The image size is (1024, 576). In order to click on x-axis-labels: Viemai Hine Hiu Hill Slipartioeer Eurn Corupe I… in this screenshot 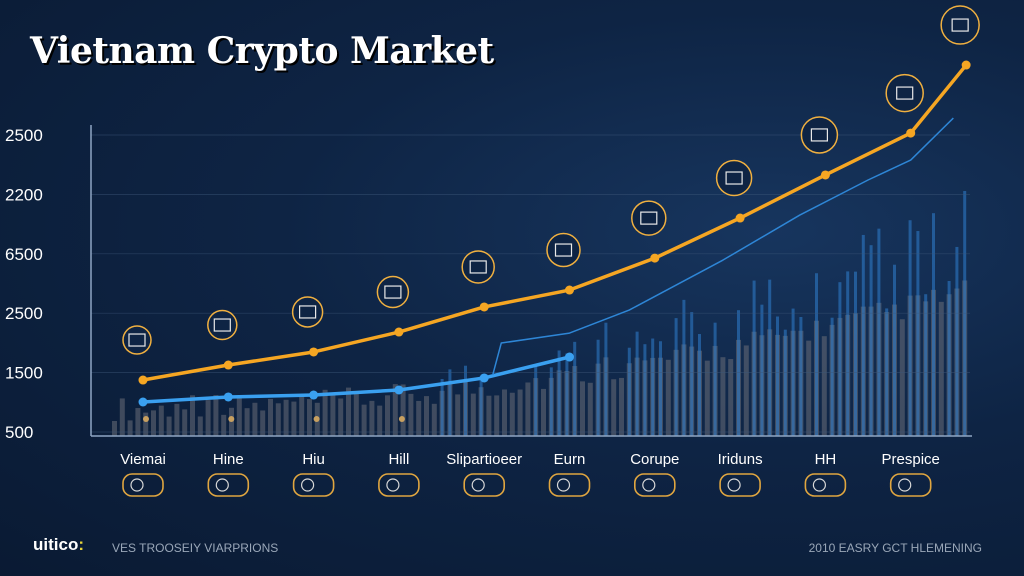, I will do `click(530, 474)`.